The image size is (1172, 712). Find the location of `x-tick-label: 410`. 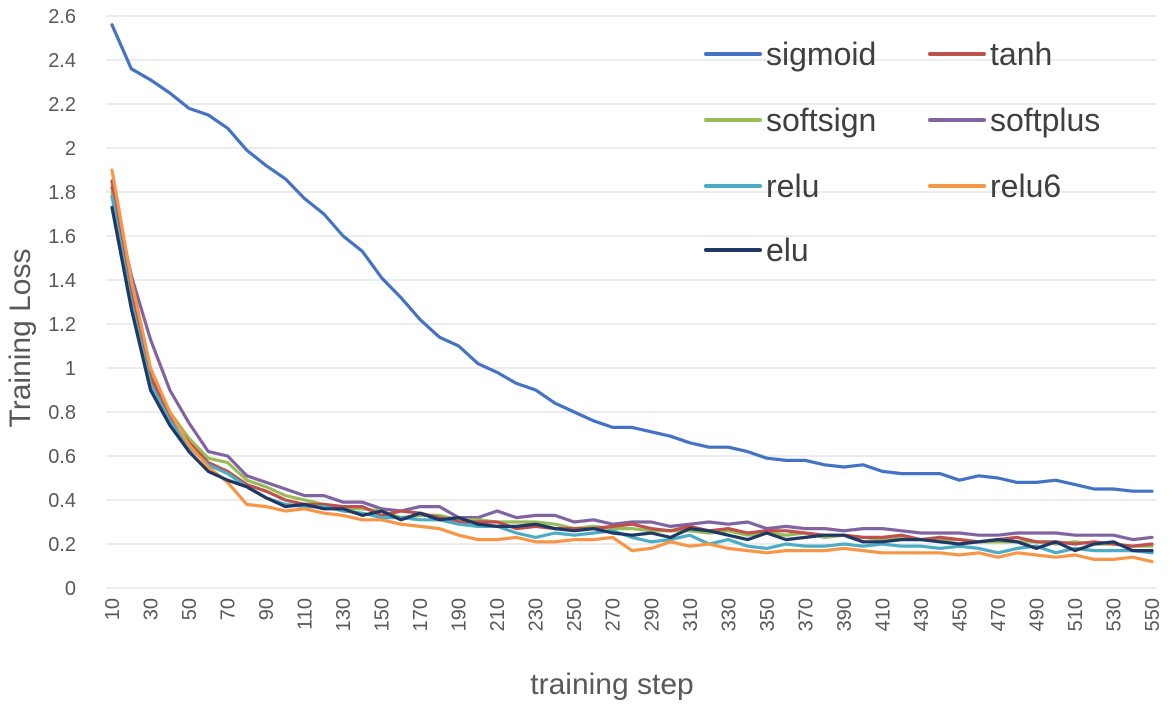

x-tick-label: 410 is located at coordinates (883, 614).